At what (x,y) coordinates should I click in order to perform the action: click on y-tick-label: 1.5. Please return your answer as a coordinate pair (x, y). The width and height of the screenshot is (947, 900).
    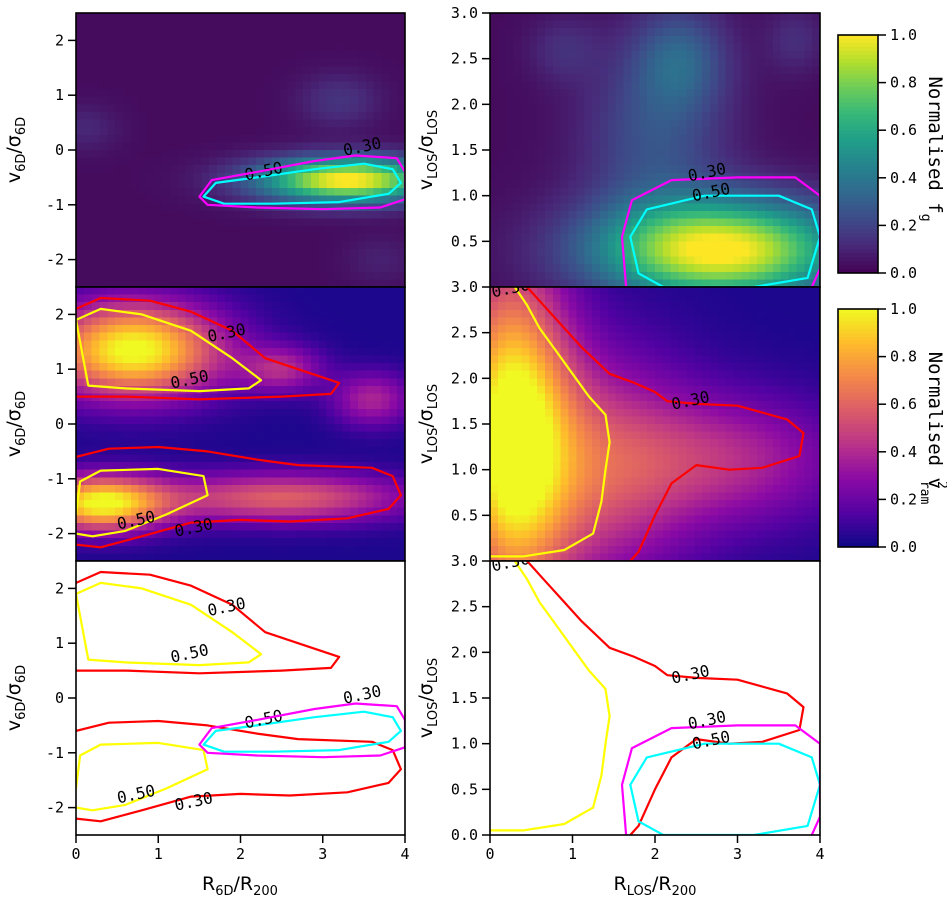
    Looking at the image, I should click on (464, 150).